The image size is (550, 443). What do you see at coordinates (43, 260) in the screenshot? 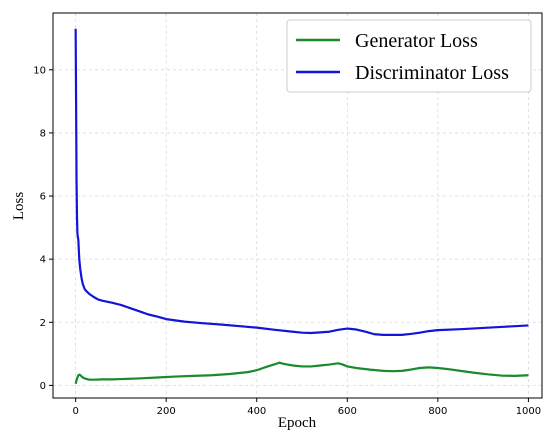
I see `y-tick-label: 4` at bounding box center [43, 260].